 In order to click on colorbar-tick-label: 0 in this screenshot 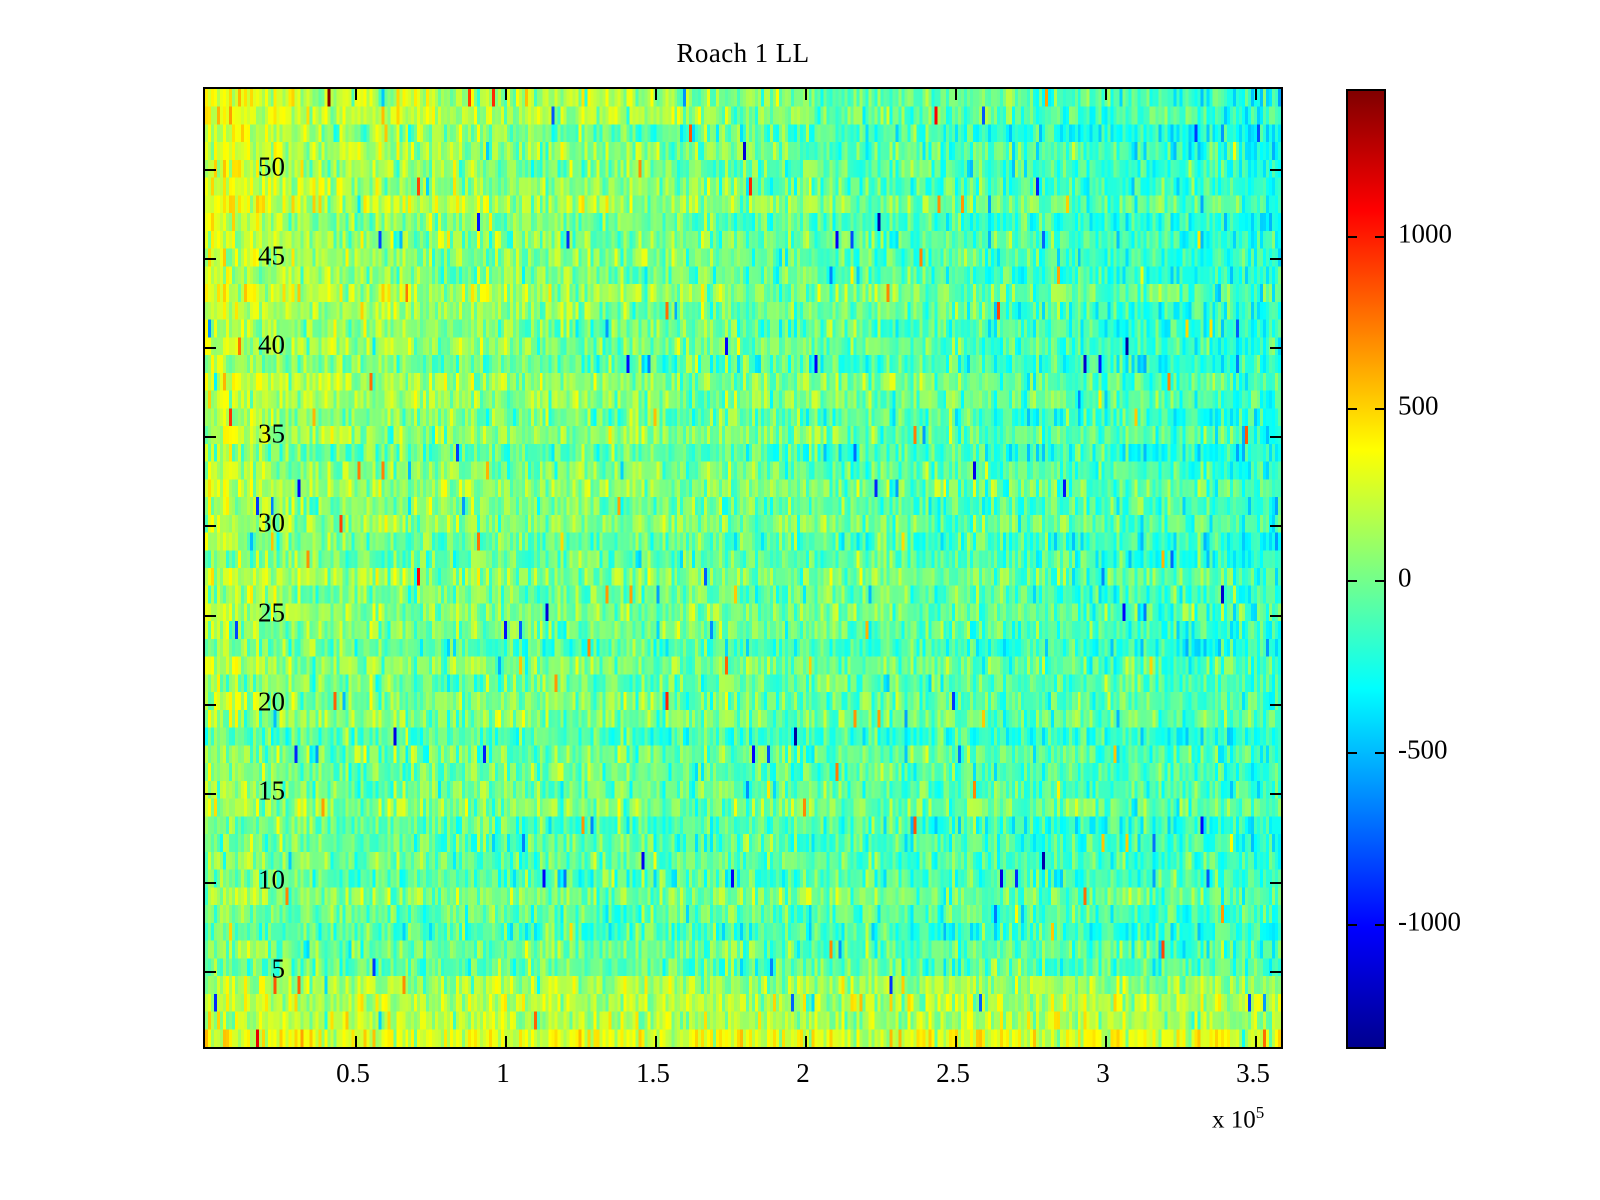, I will do `click(1405, 577)`.